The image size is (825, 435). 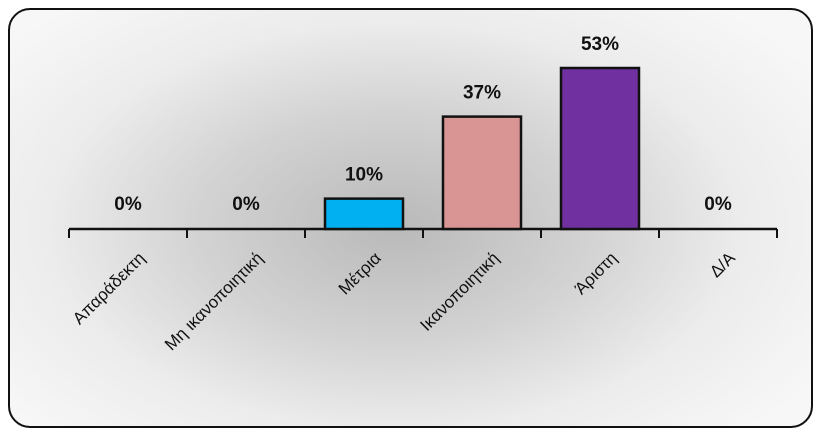 I want to click on x-tick-label: Δ/Α, so click(x=722, y=264).